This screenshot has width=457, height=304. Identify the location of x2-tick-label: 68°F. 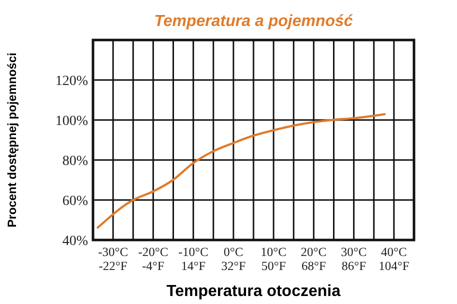
(313, 266).